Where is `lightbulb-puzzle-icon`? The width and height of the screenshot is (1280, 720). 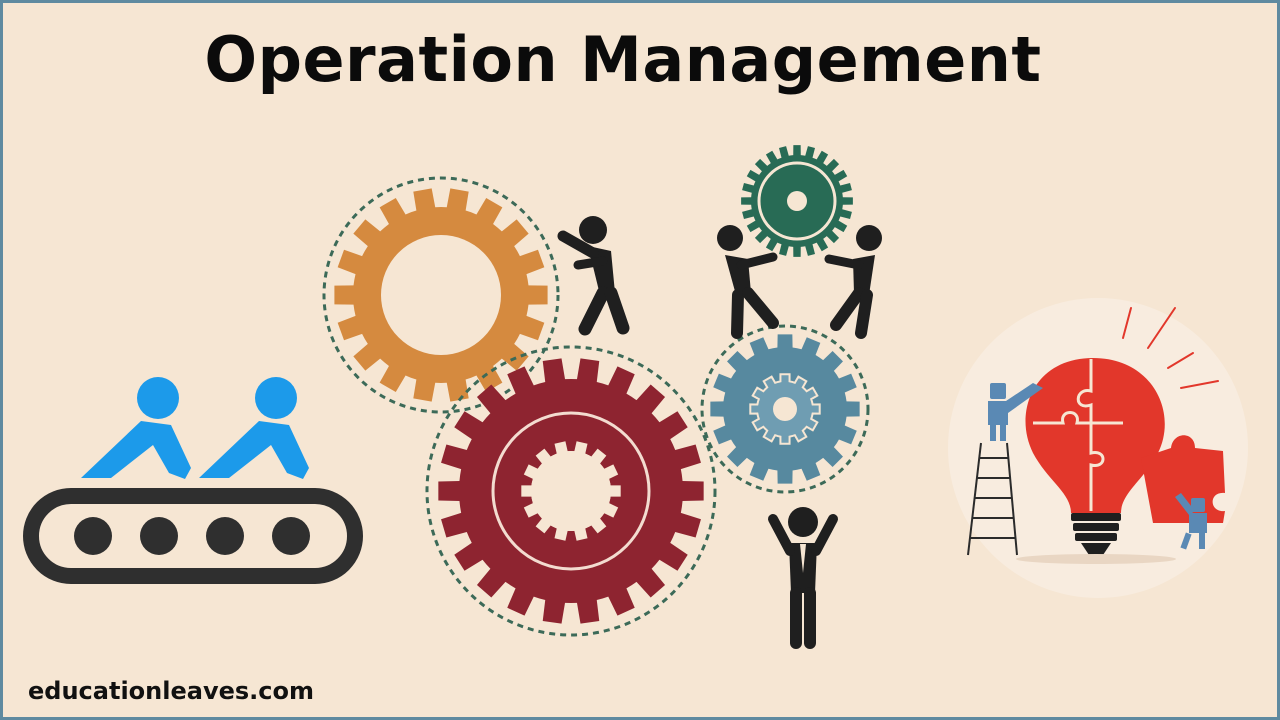
lightbulb-puzzle-icon is located at coordinates (1098, 448).